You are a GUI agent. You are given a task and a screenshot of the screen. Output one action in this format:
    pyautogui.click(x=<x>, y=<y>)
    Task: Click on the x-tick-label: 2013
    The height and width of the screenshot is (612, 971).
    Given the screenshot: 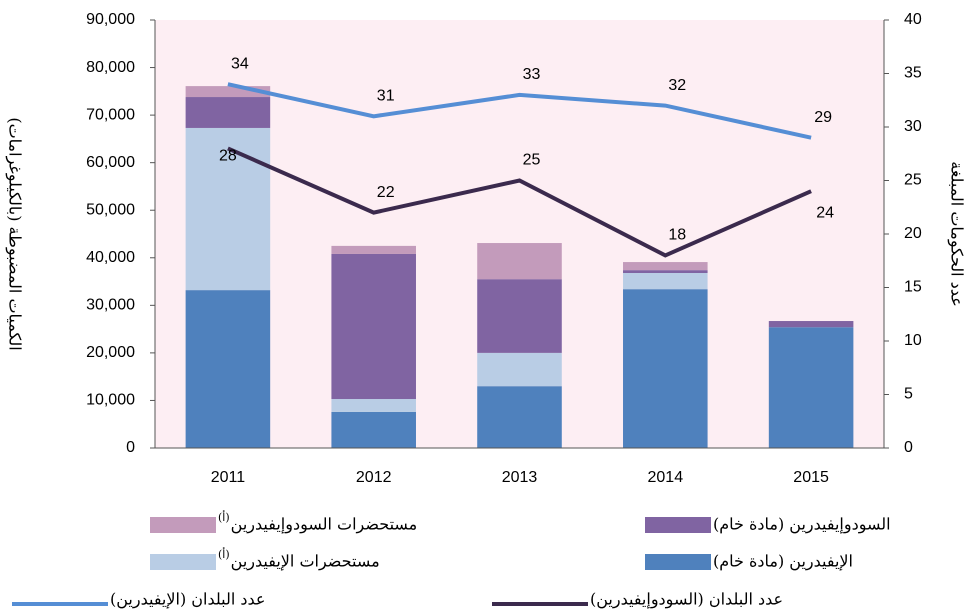 What is the action you would take?
    pyautogui.click(x=520, y=477)
    